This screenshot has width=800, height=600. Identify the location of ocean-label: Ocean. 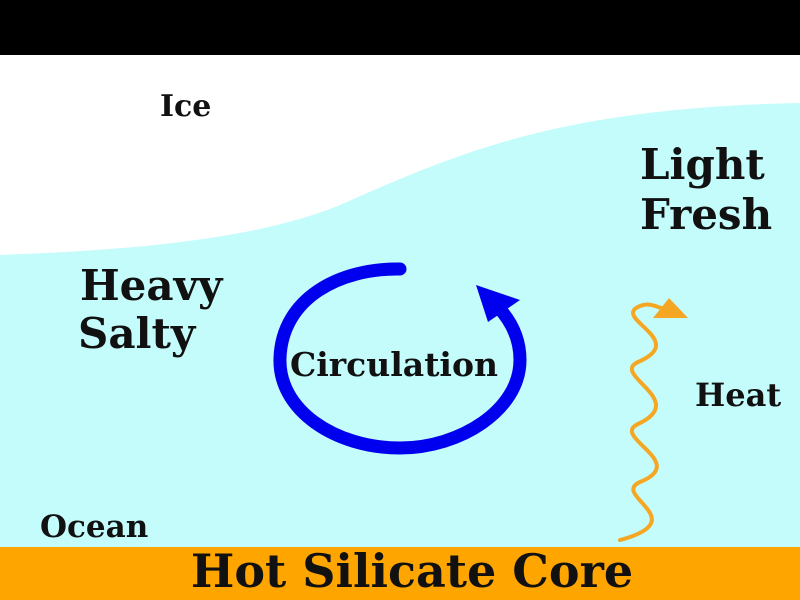
(94, 527).